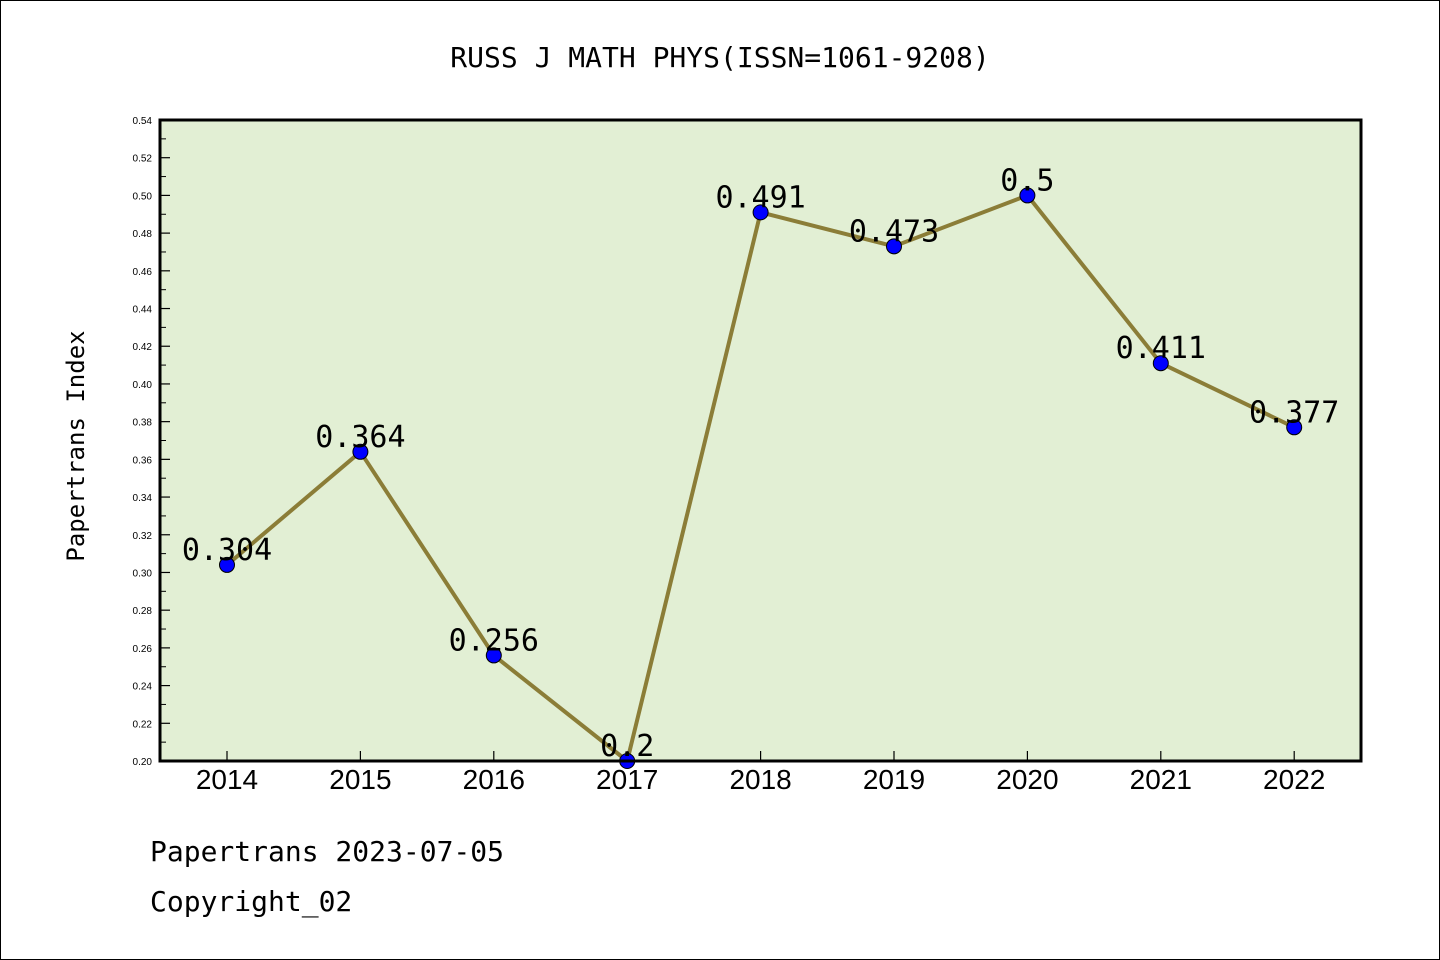  What do you see at coordinates (143, 310) in the screenshot?
I see `y-tick-label: 0.44` at bounding box center [143, 310].